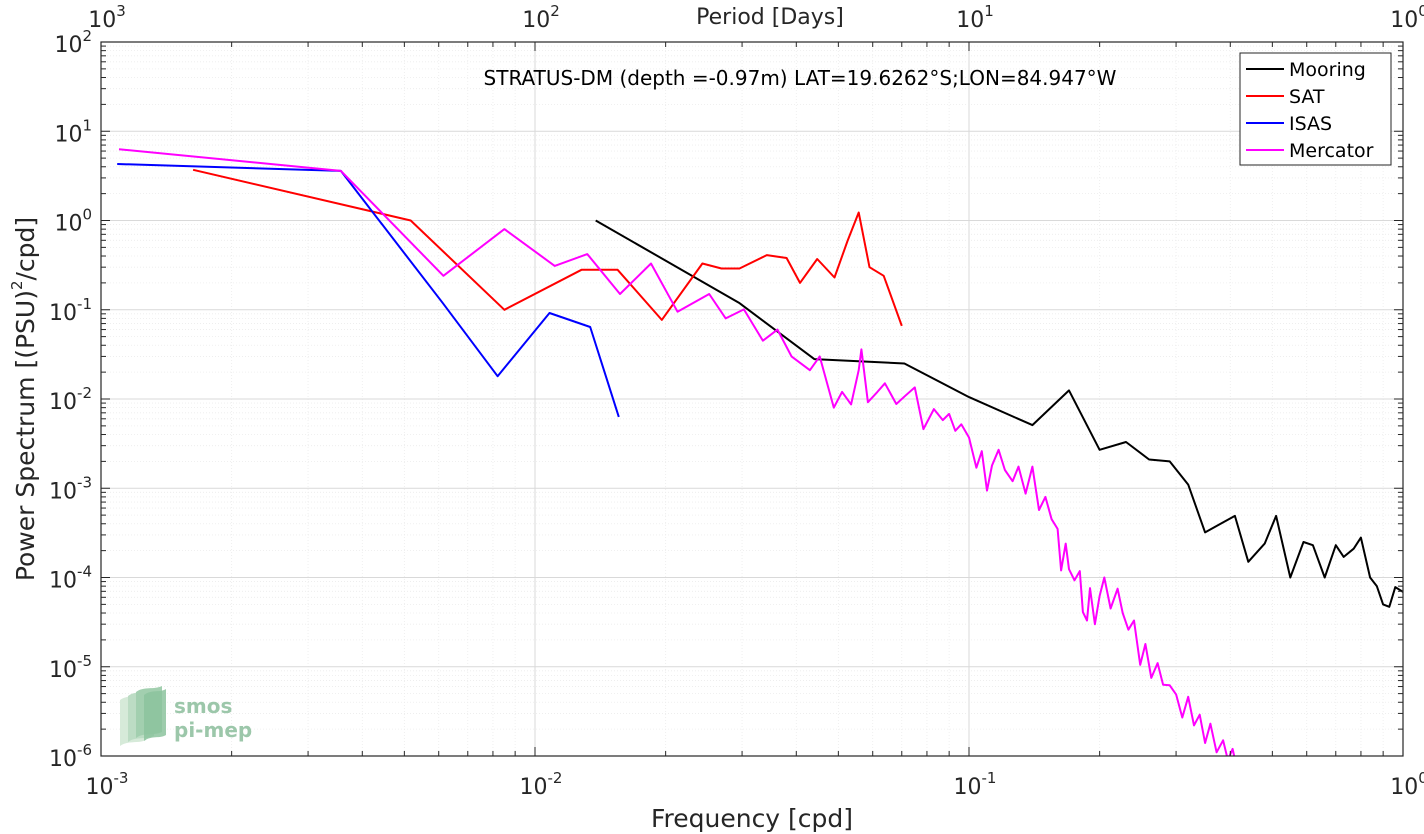 Image resolution: width=1424 pixels, height=834 pixels. I want to click on legend-label-mercator: Mercator, so click(1331, 151).